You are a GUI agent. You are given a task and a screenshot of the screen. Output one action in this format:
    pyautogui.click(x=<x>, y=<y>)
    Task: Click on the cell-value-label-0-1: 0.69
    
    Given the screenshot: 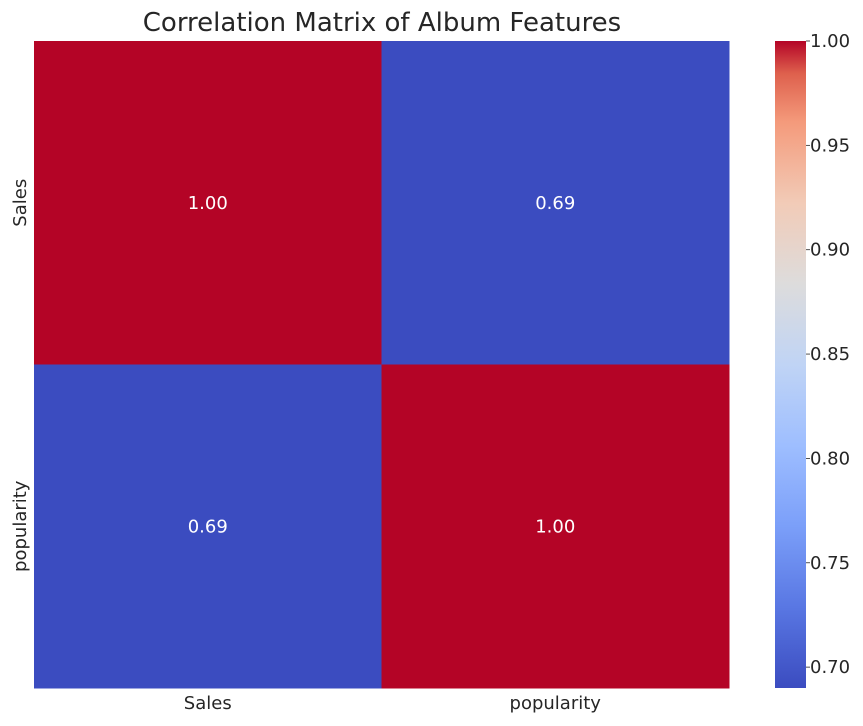 What is the action you would take?
    pyautogui.click(x=555, y=203)
    